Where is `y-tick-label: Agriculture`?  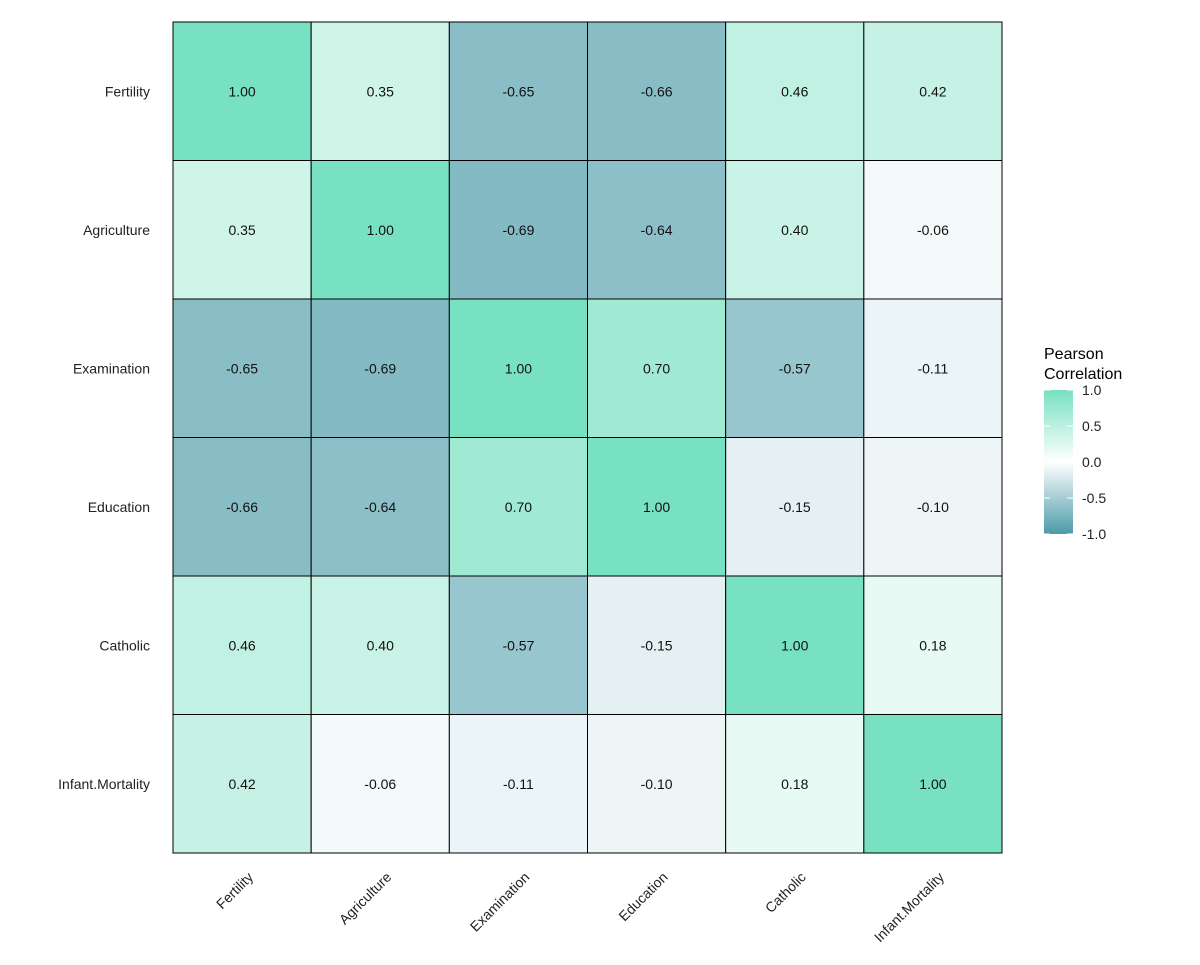
y-tick-label: Agriculture is located at coordinates (116, 230).